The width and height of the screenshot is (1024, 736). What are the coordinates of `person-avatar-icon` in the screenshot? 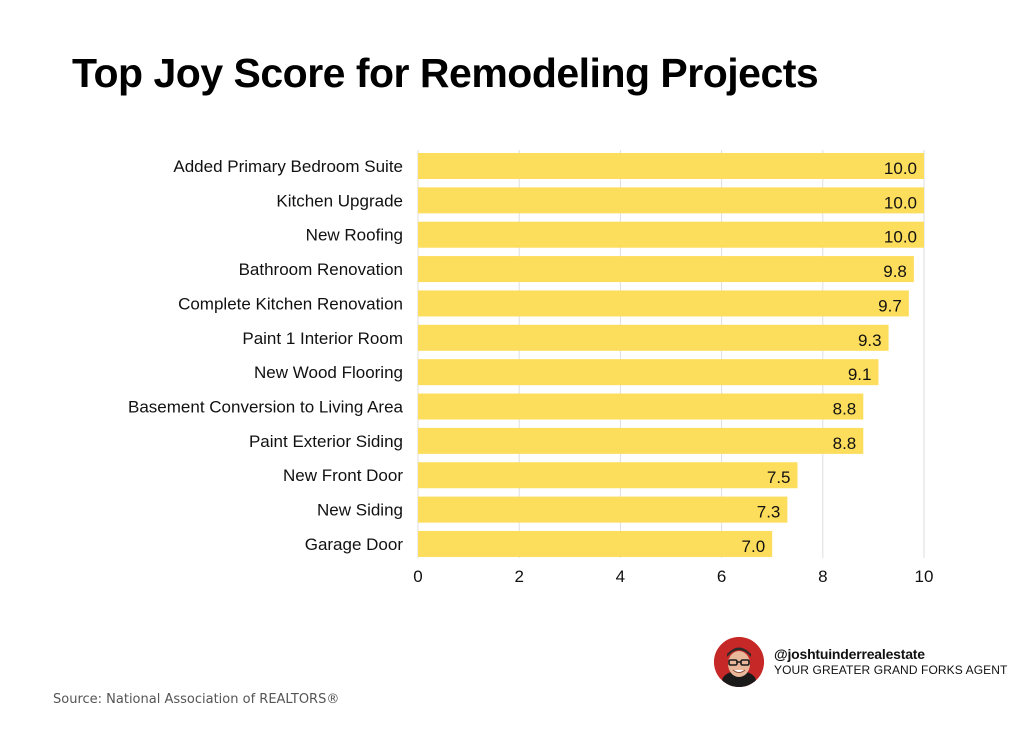 It's located at (739, 662).